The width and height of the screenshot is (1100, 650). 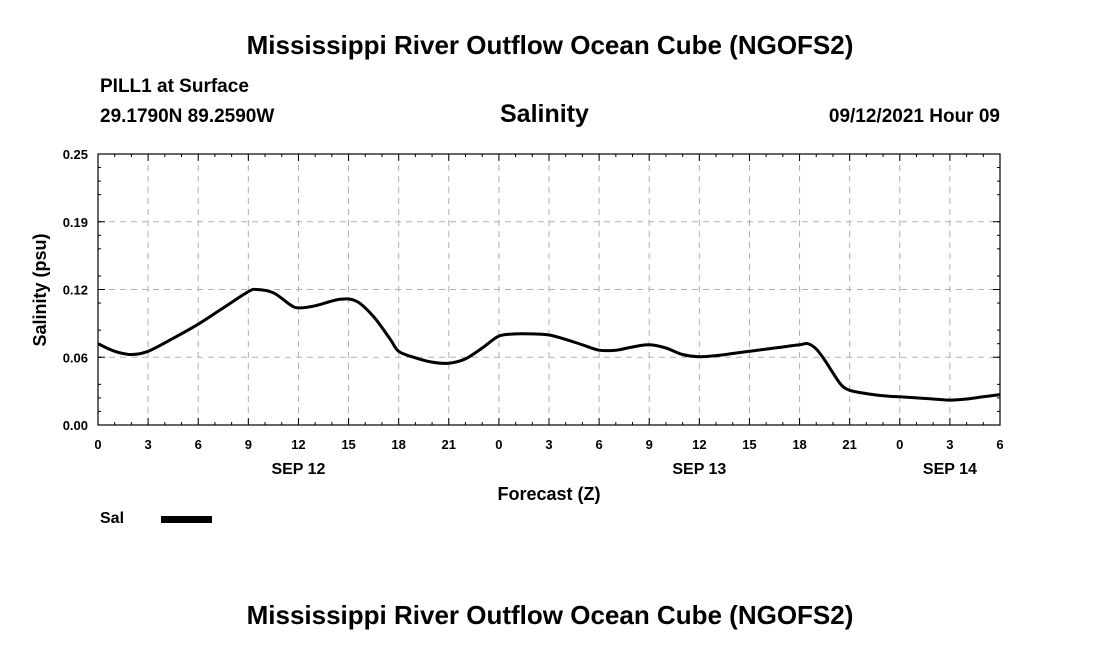 What do you see at coordinates (40, 289) in the screenshot?
I see `y-axis-label: Salinity (psu)` at bounding box center [40, 289].